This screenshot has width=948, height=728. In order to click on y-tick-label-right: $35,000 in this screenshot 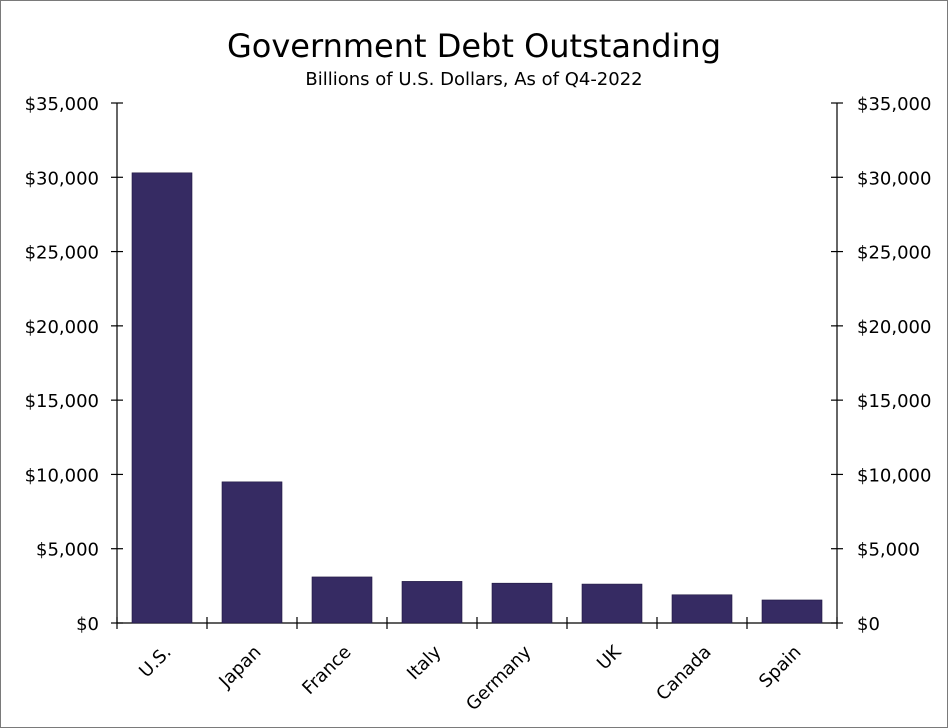, I will do `click(894, 104)`.